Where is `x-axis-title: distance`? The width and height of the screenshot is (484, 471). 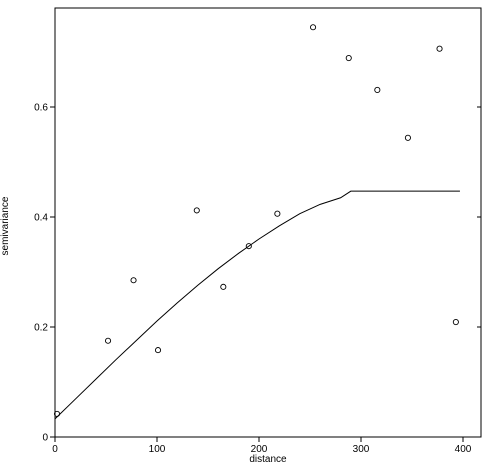 x-axis-title: distance is located at coordinates (268, 459).